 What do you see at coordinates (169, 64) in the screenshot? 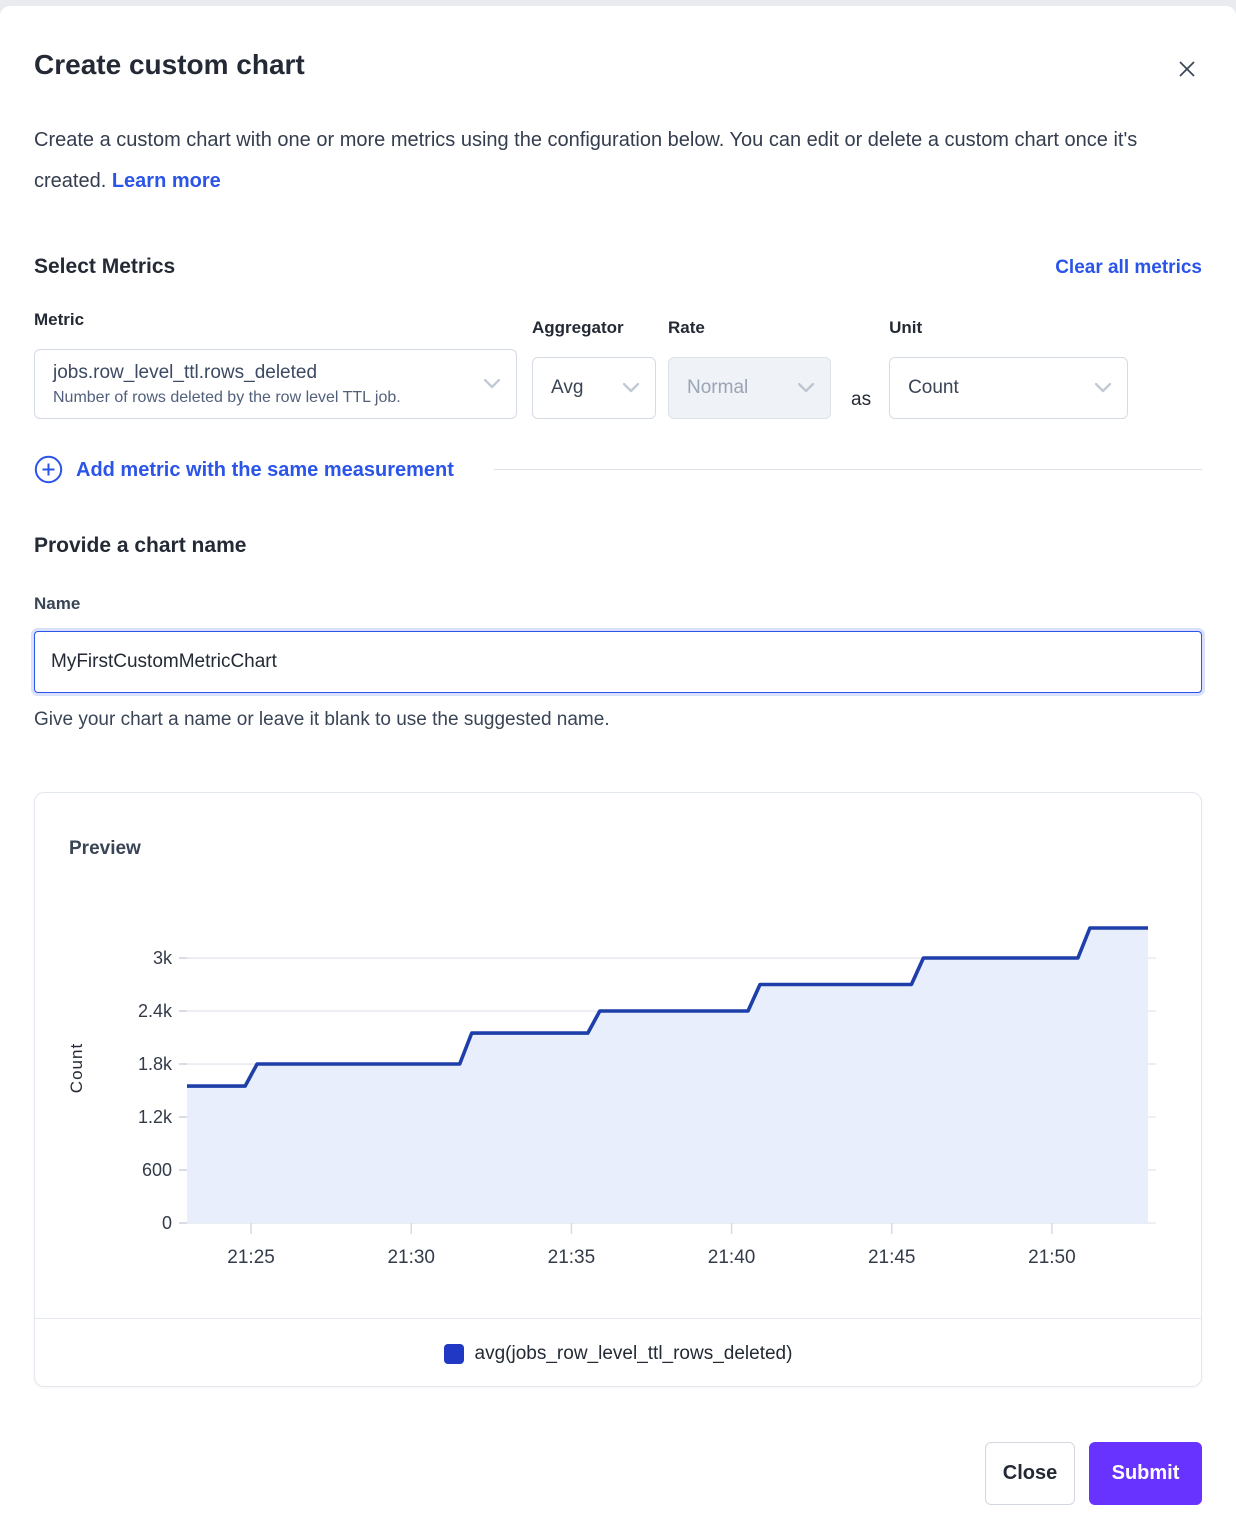
I see `page-title: Create custom chart` at bounding box center [169, 64].